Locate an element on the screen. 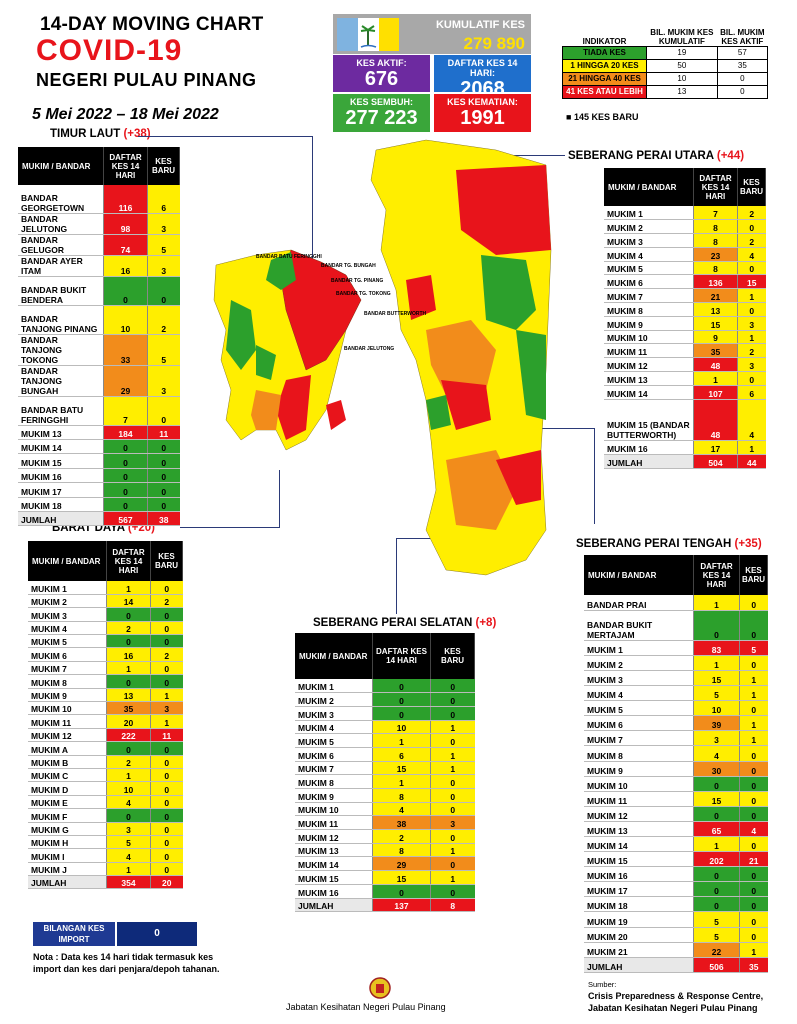 Image resolution: width=797 pixels, height=1024 pixels. footer-jkn: Jabatan Kesihatan Negeri Pulau Pinang is located at coordinates (366, 1007).